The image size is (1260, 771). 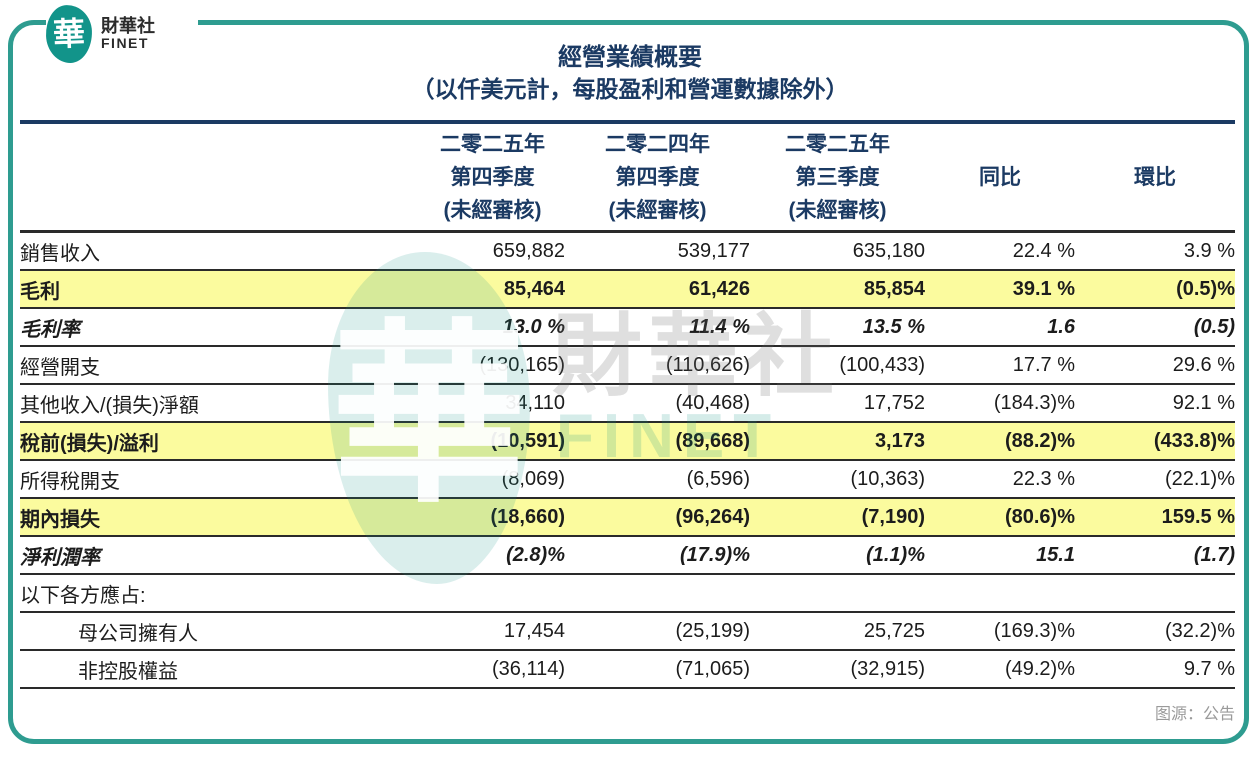 What do you see at coordinates (40, 291) in the screenshot?
I see `row-label: 毛利` at bounding box center [40, 291].